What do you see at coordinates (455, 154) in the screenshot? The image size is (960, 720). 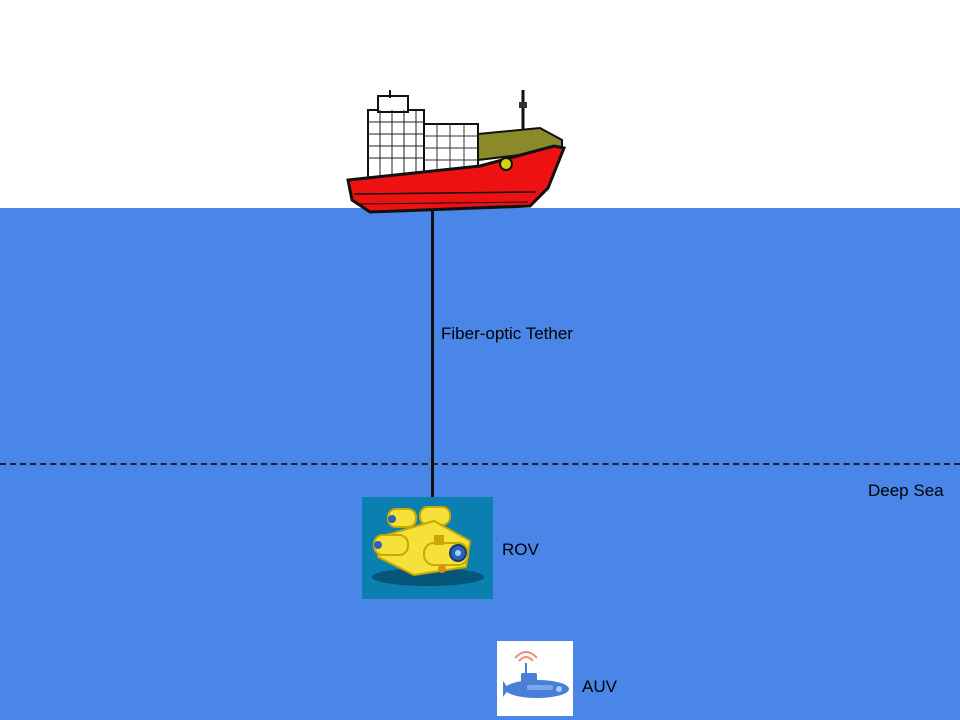 I see `ship-icon` at bounding box center [455, 154].